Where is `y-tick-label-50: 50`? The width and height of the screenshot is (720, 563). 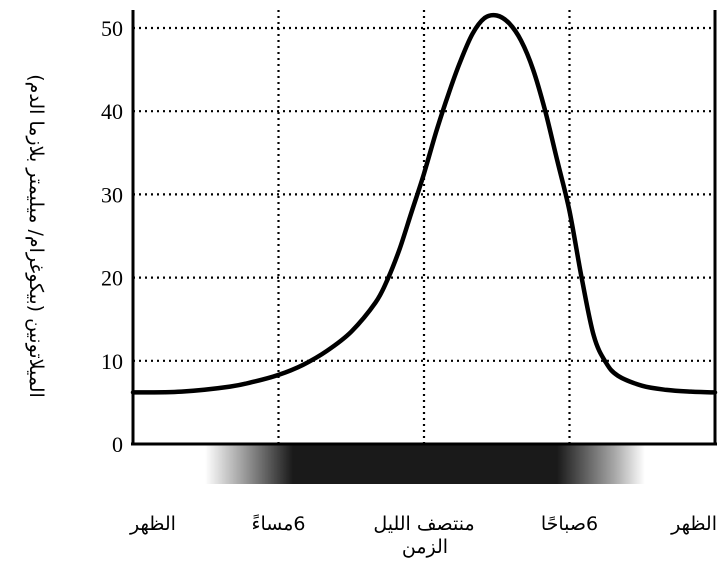
y-tick-label-50: 50 is located at coordinates (112, 28).